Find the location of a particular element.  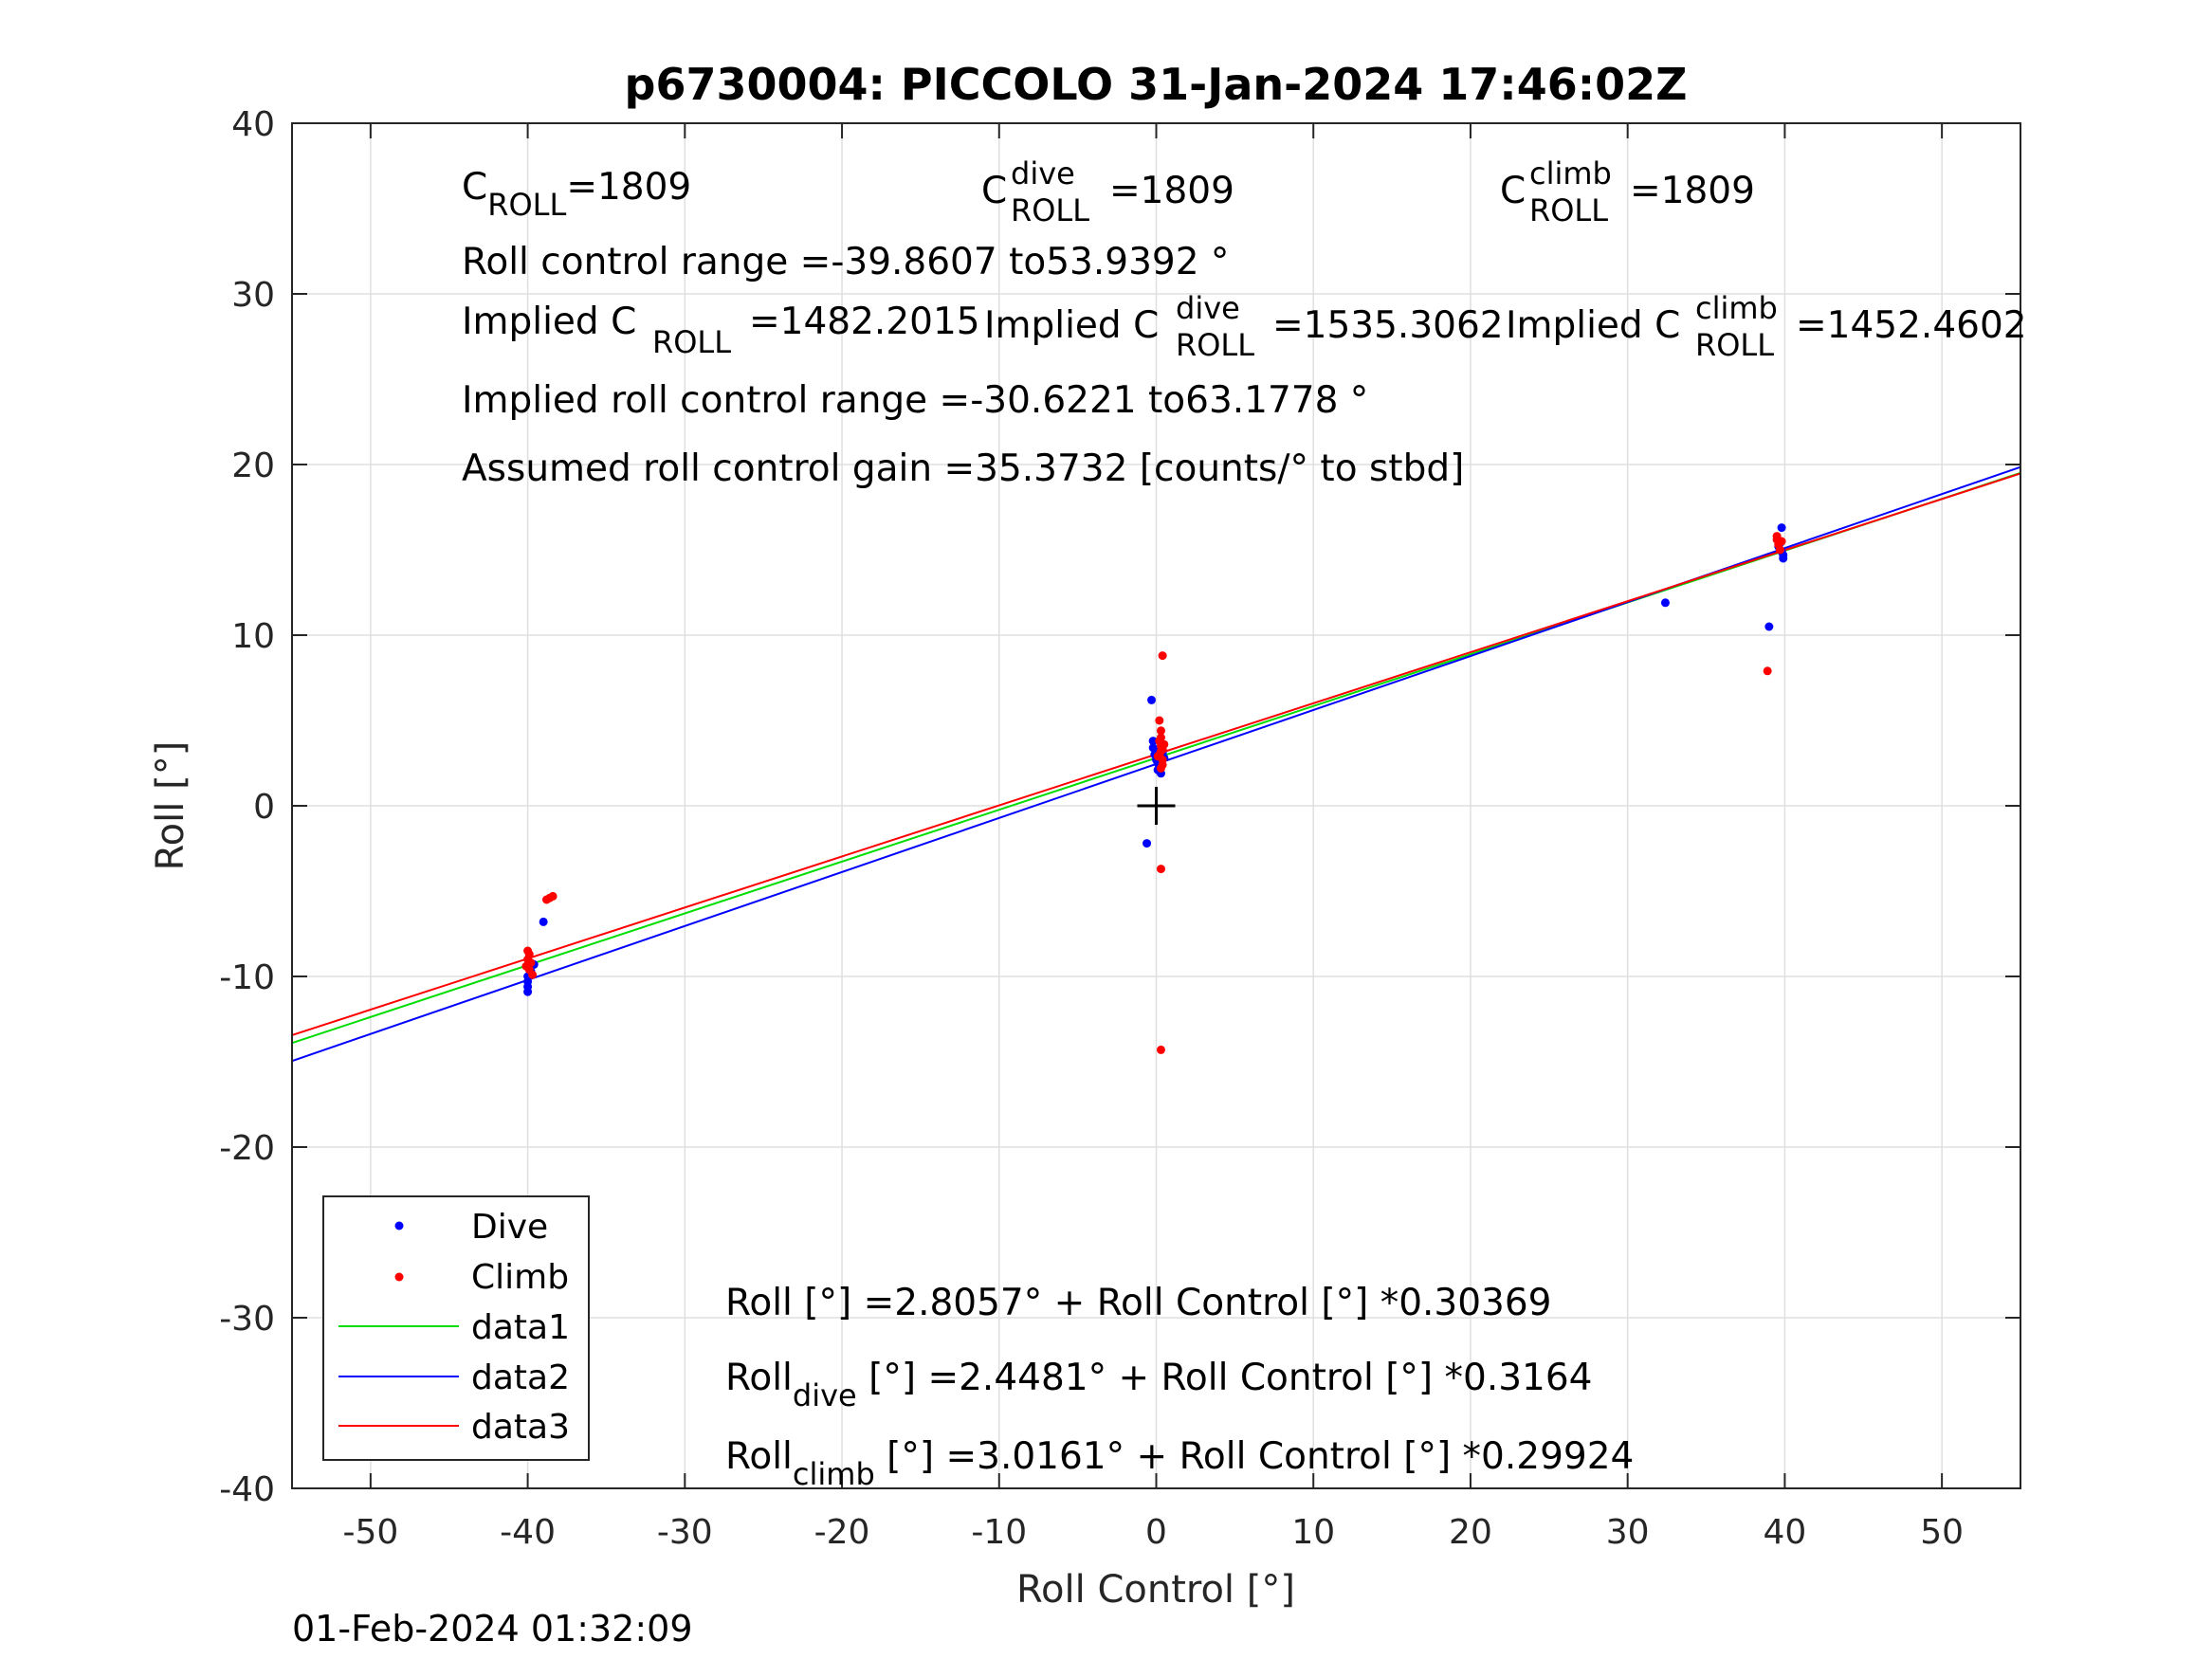

x-tick-label: -30 is located at coordinates (685, 1532).